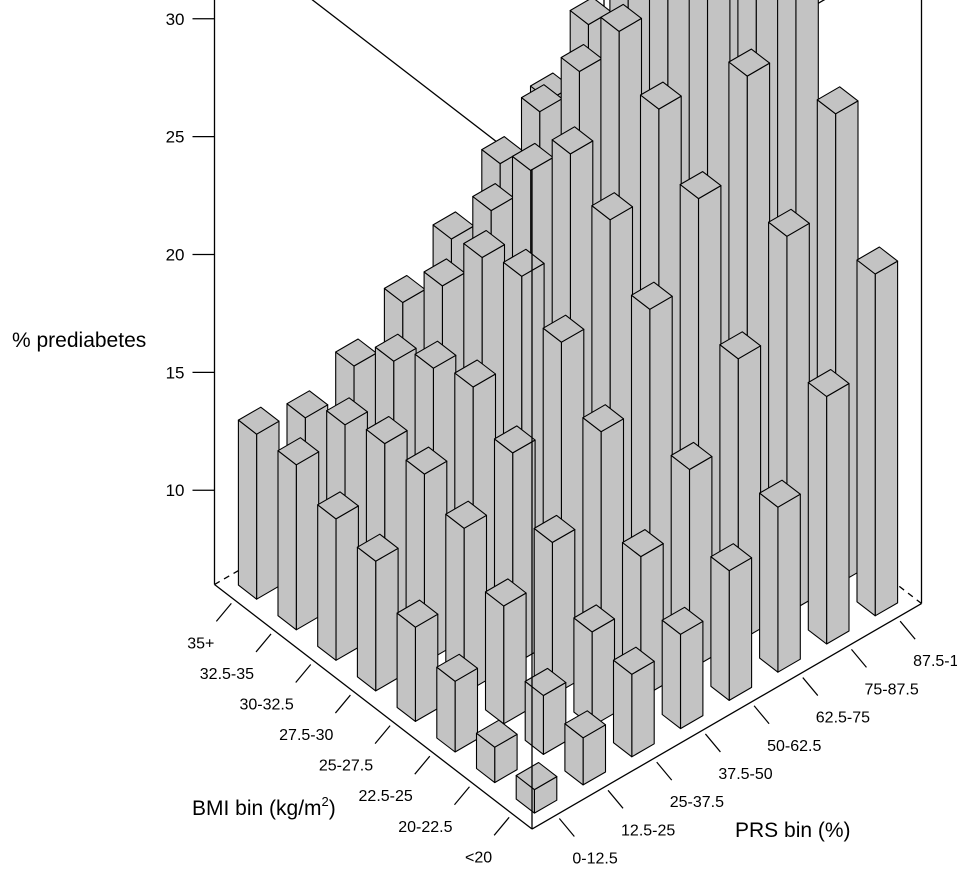  I want to click on bmi-tick-label: 30-32.5, so click(266, 705).